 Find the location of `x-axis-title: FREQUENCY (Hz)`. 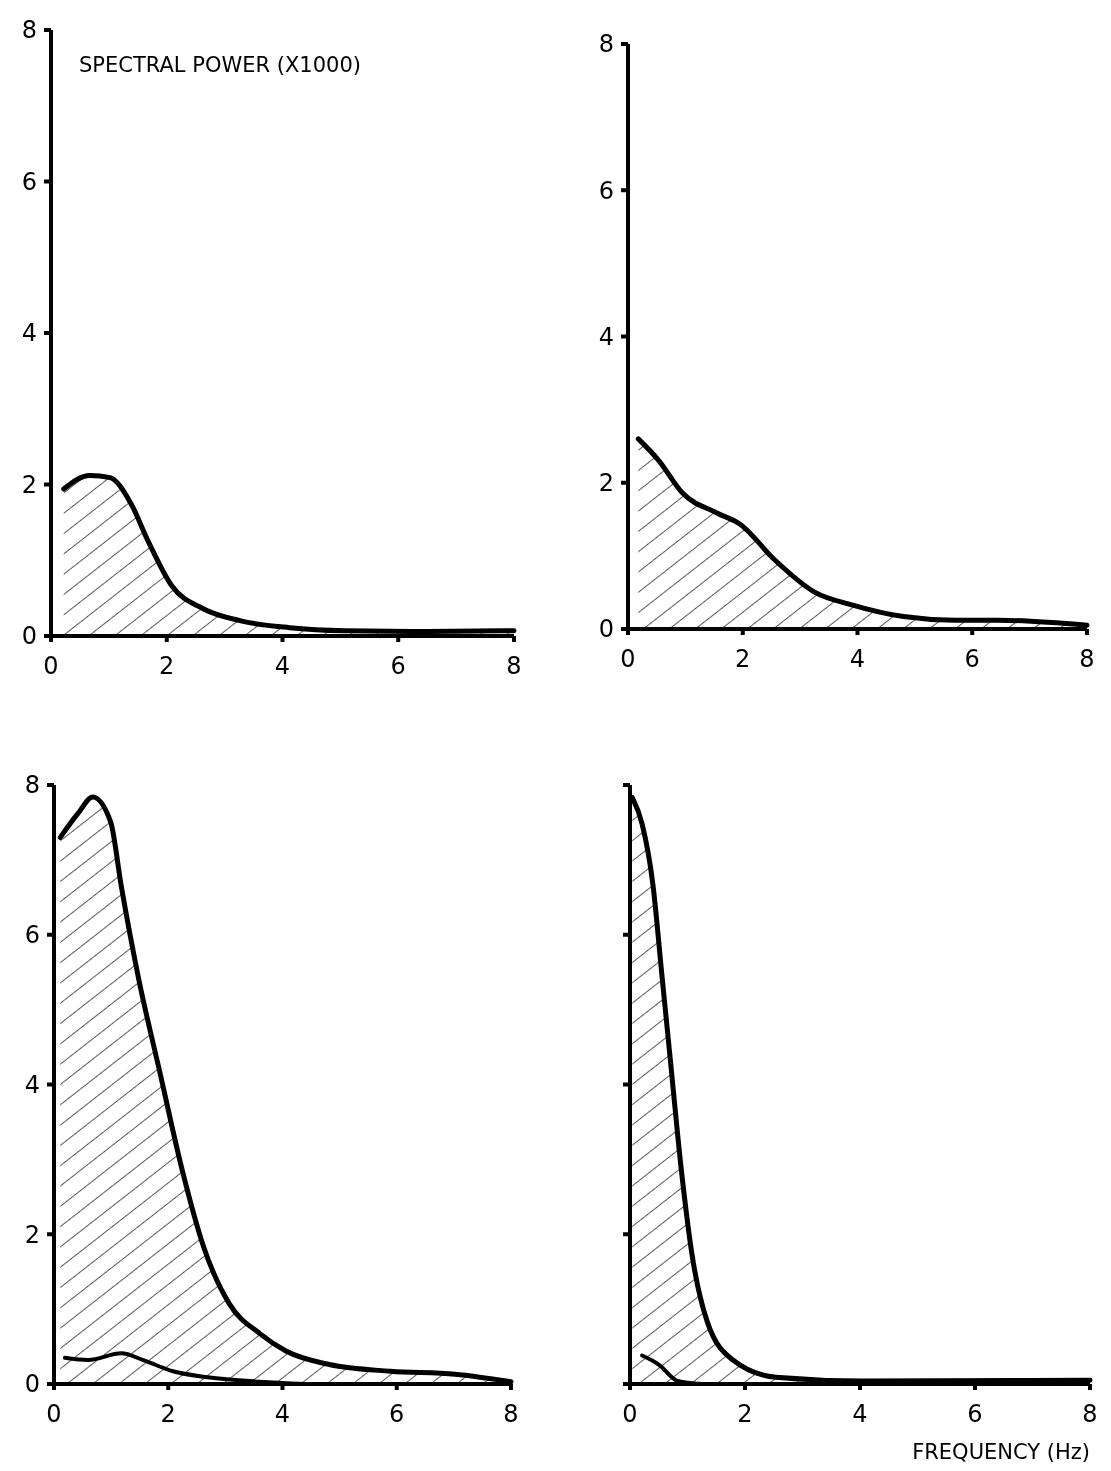

x-axis-title: FREQUENCY (Hz) is located at coordinates (1001, 1452).